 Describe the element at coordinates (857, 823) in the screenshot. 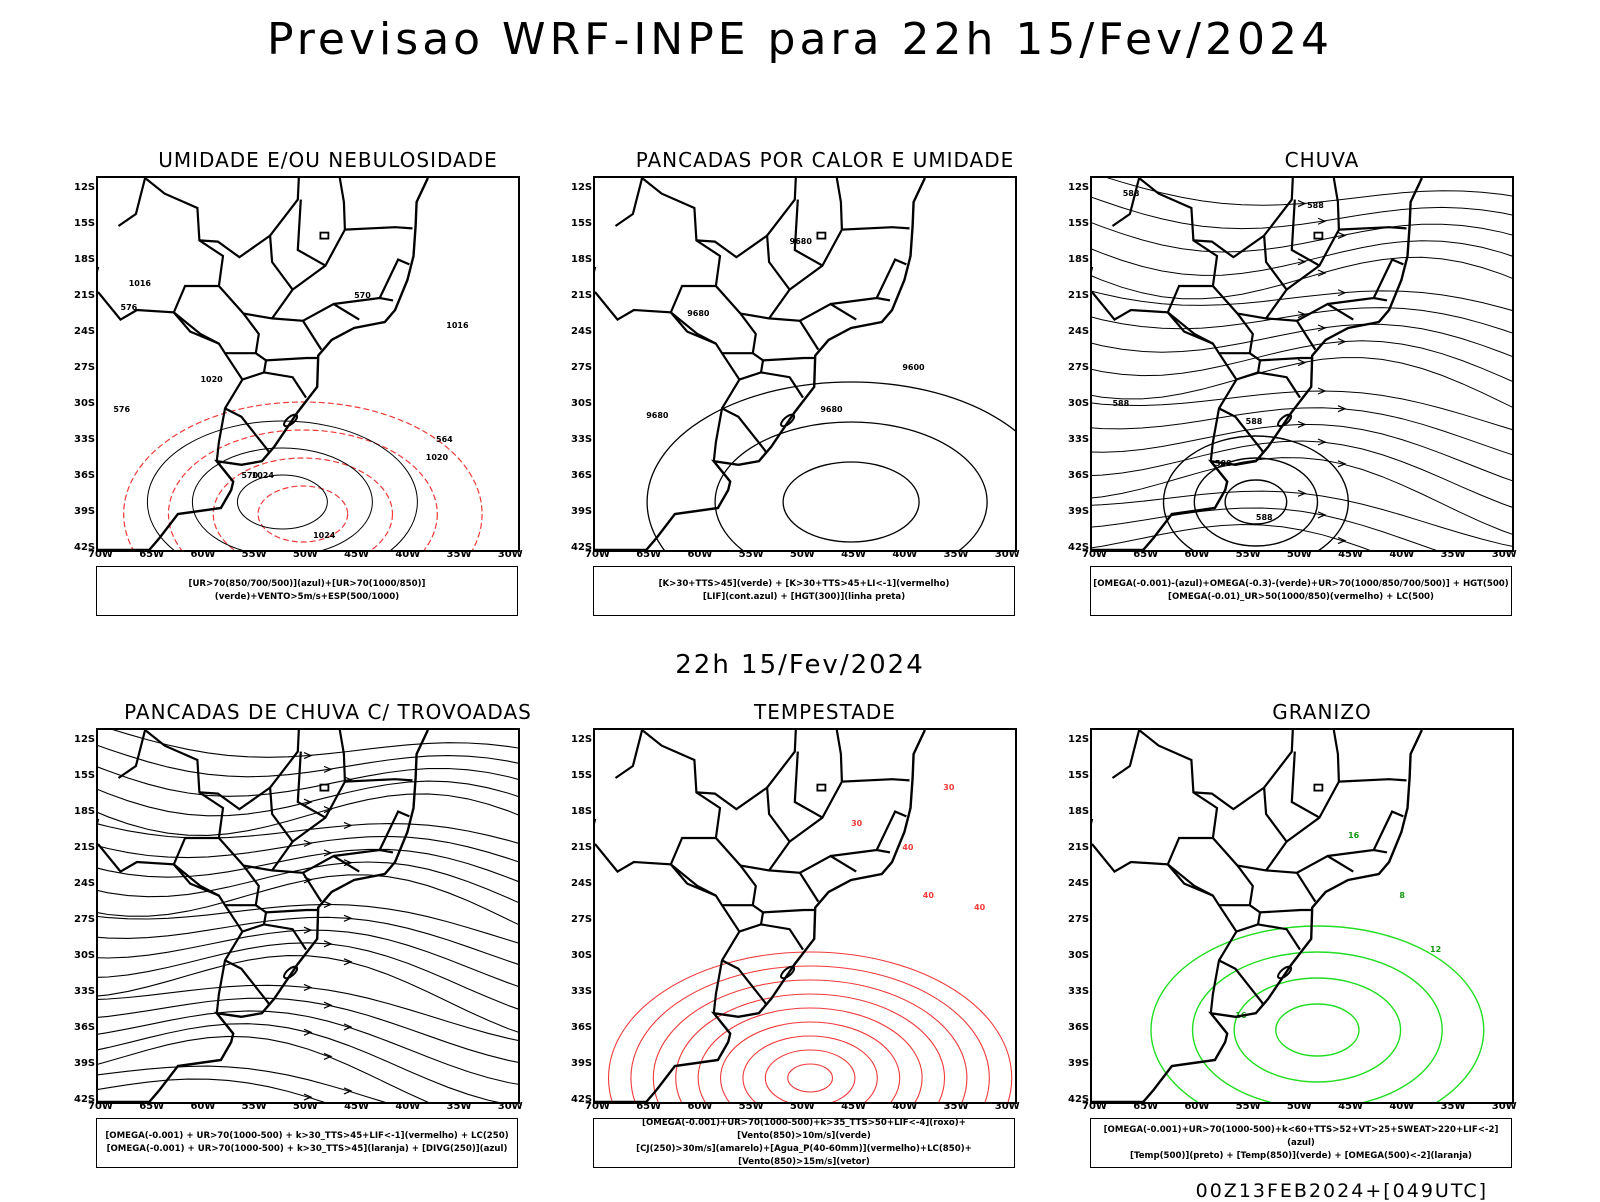

I see `contour-label: 30` at that location.